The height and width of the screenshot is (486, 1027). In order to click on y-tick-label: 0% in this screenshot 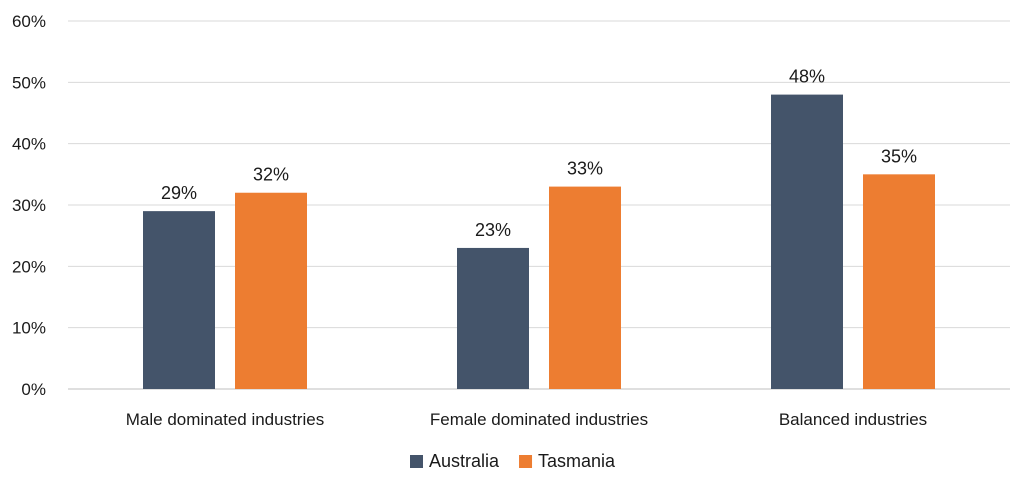, I will do `click(33, 389)`.